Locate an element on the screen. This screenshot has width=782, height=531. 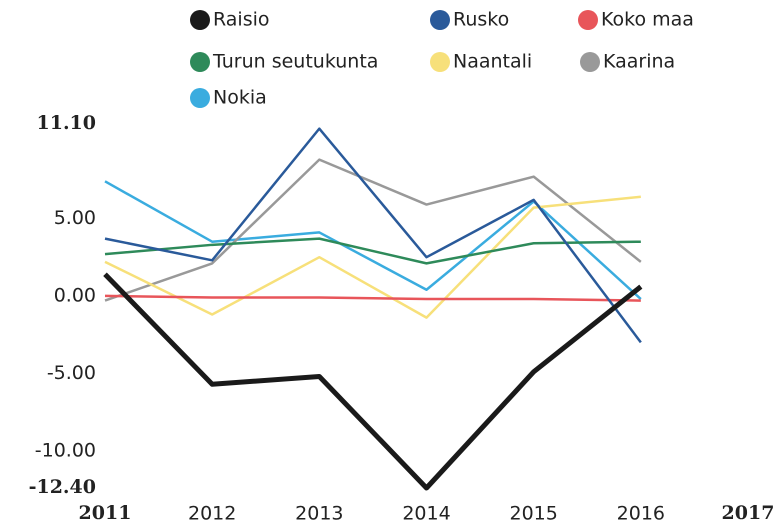
x-tick-label: 2011 is located at coordinates (105, 513).